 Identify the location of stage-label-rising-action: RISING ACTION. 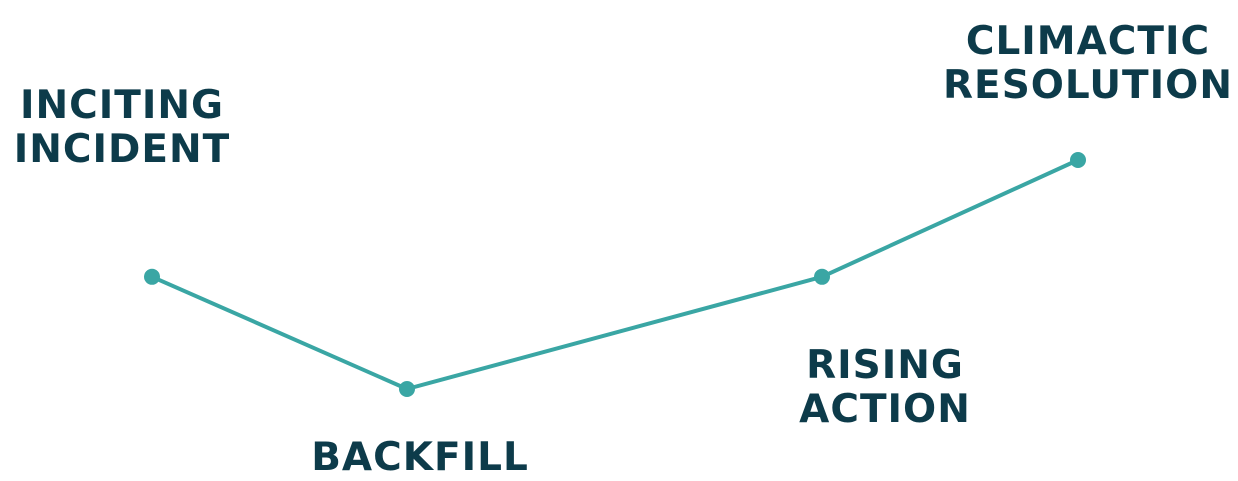
(885, 388).